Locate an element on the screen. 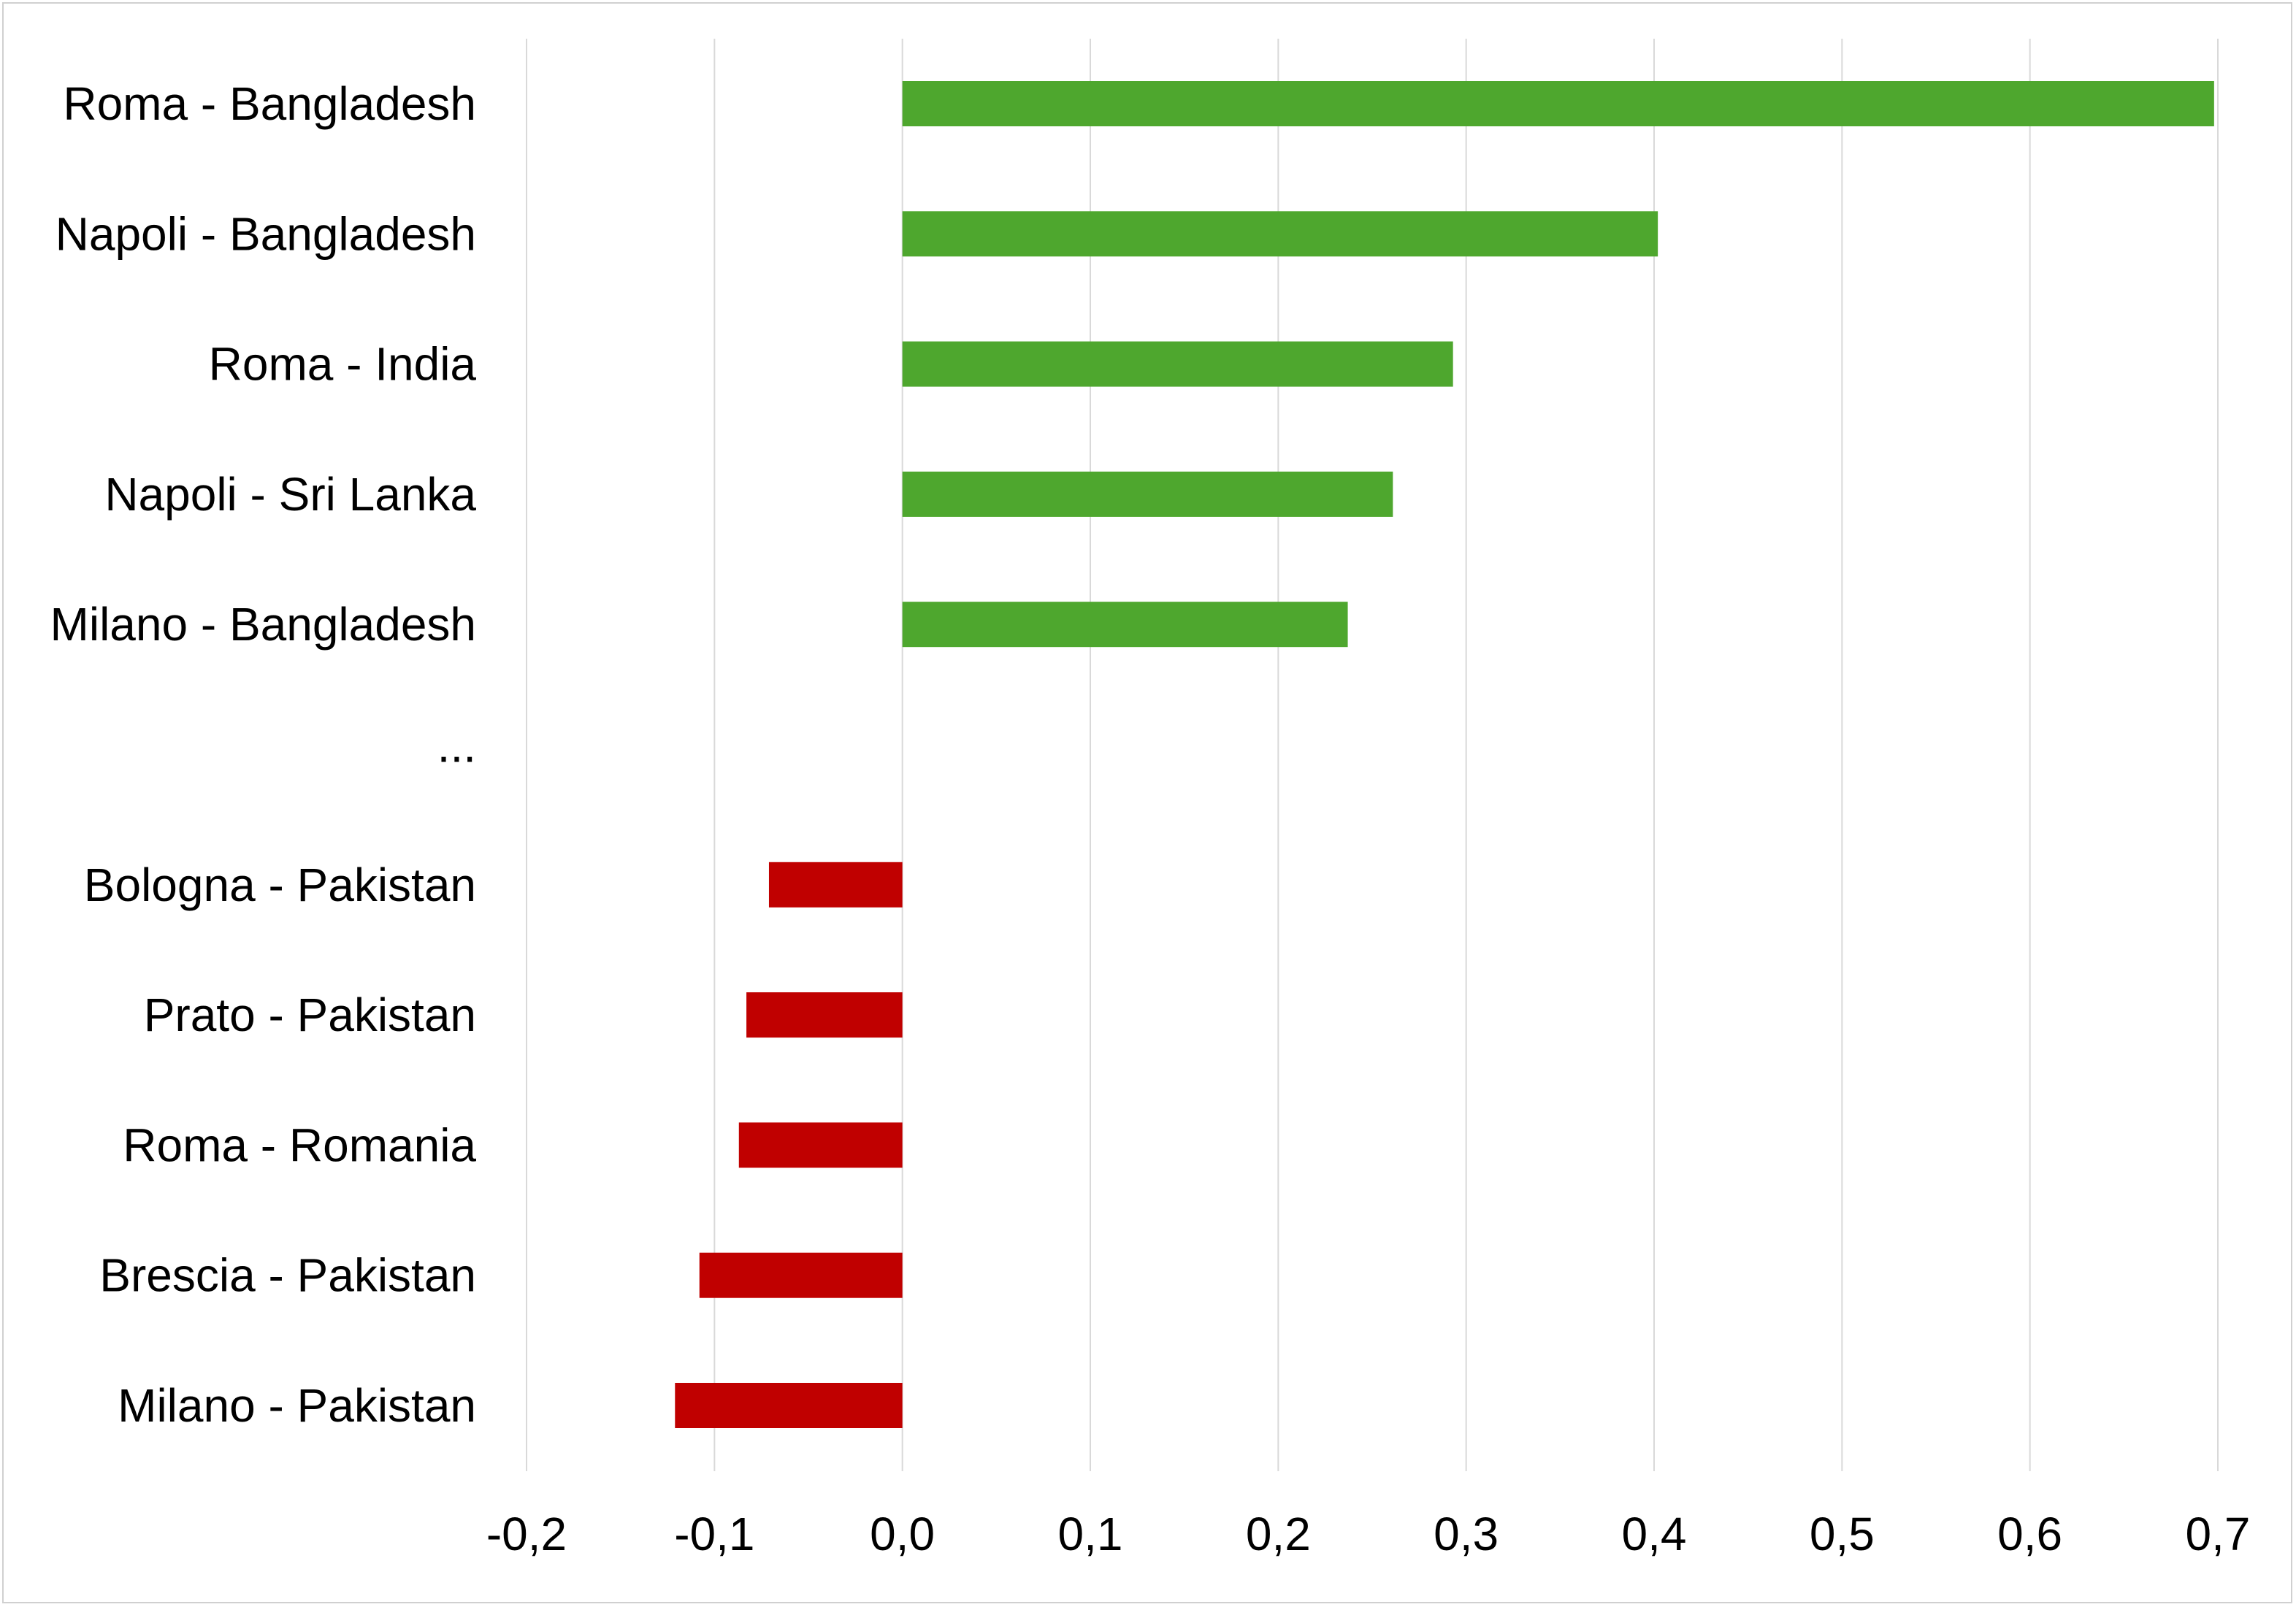  x-tick-label: 0,0 is located at coordinates (903, 1534).